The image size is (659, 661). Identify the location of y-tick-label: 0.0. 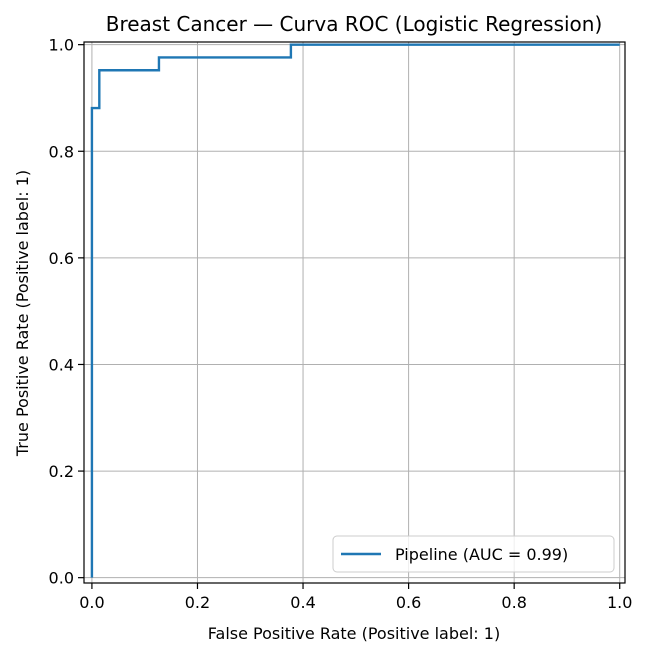
(61, 578).